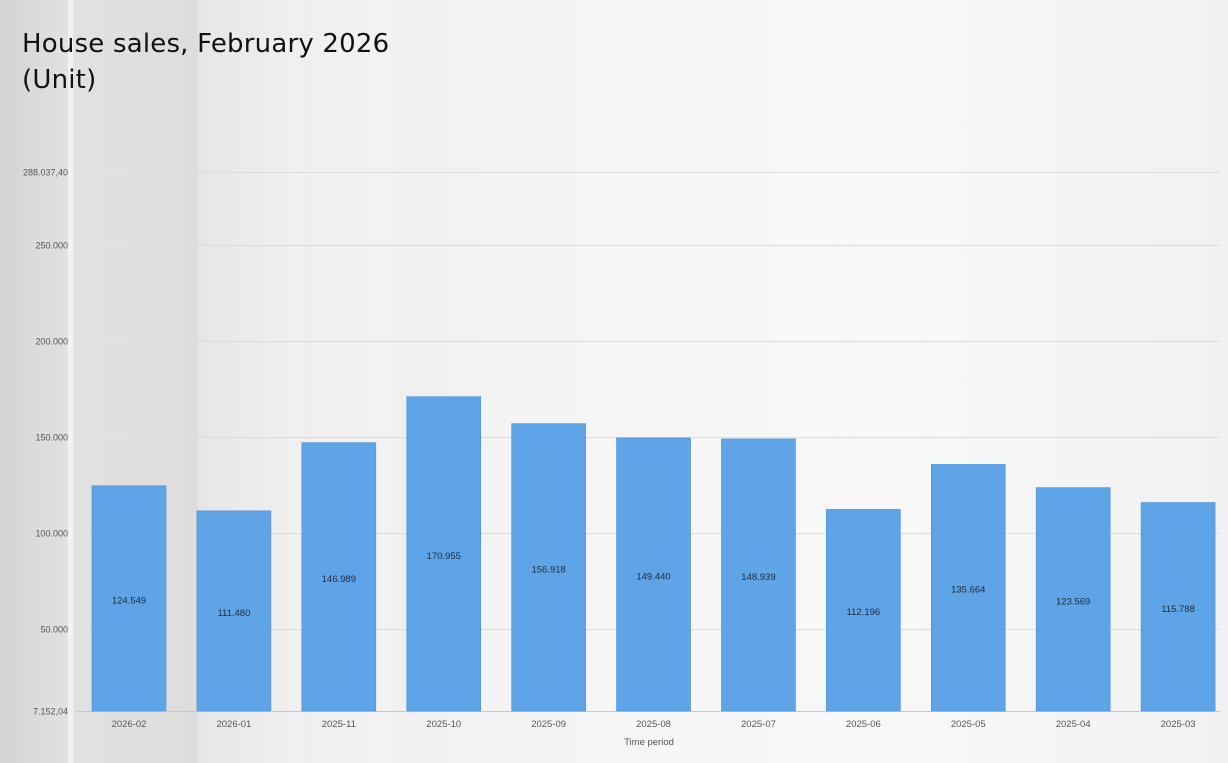 The height and width of the screenshot is (763, 1228). What do you see at coordinates (45, 173) in the screenshot?
I see `y-tick-label: 288.037,40` at bounding box center [45, 173].